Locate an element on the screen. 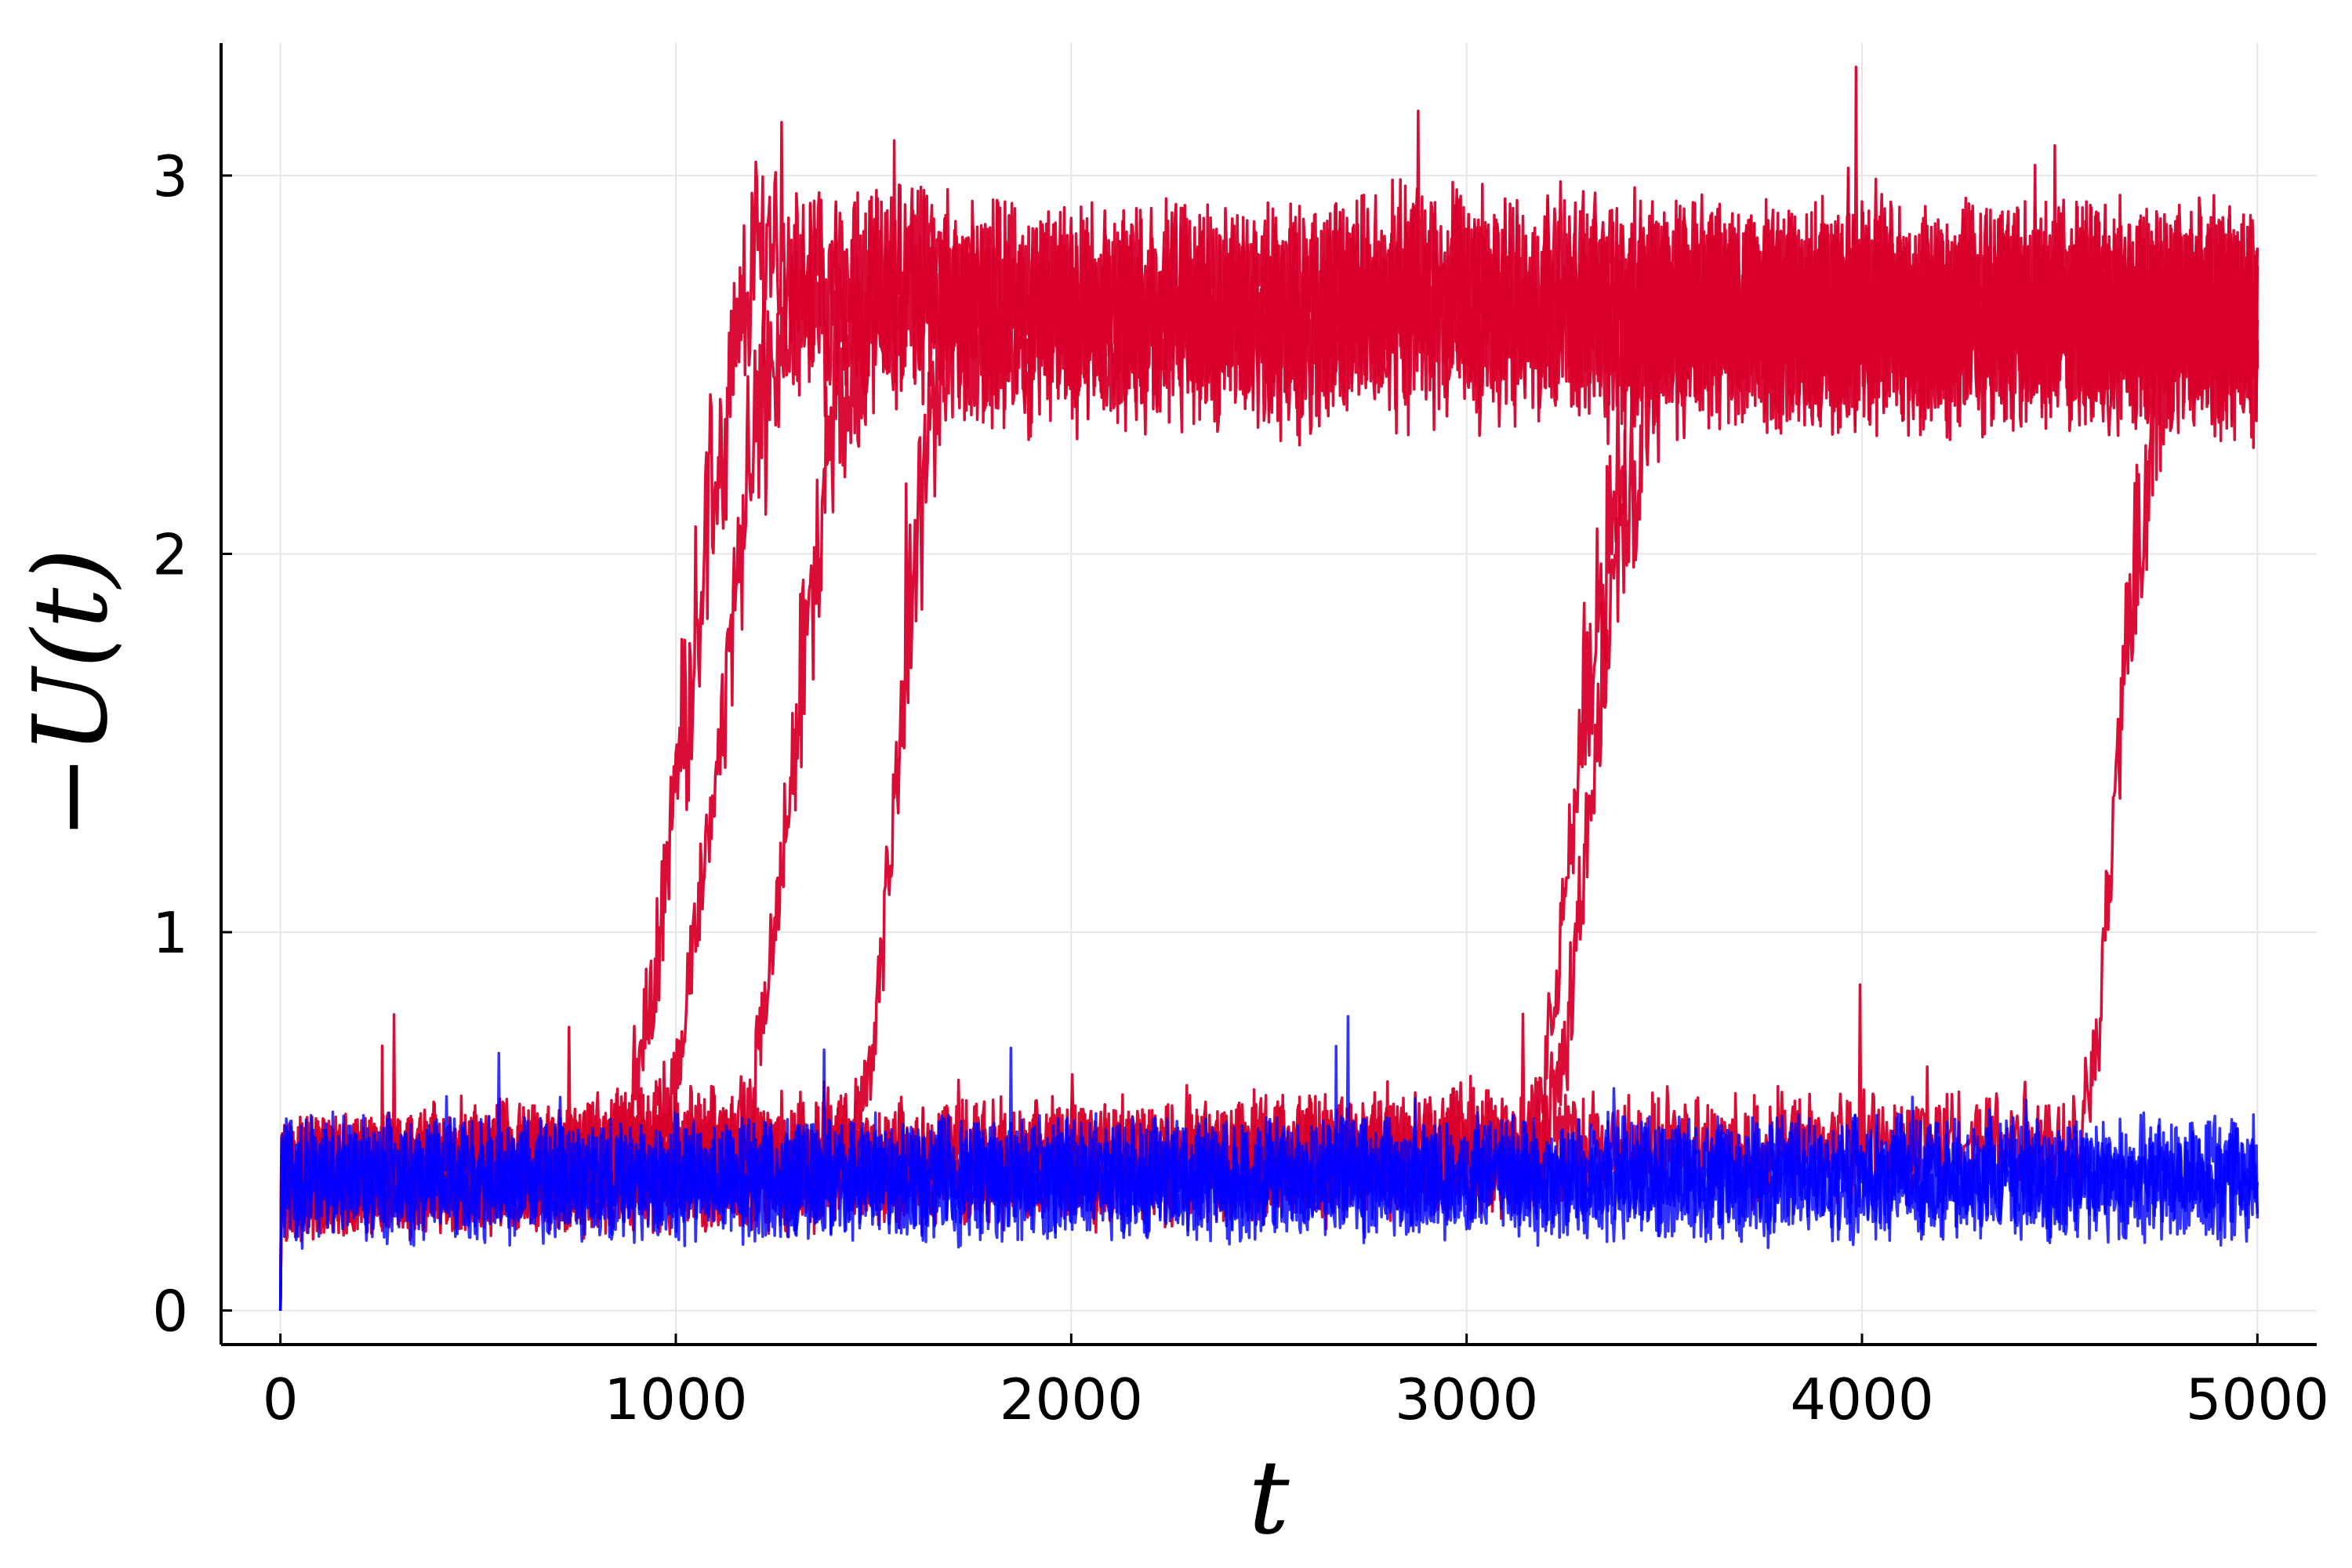 This screenshot has width=2352, height=1568. x-tick-label: 2000 is located at coordinates (1071, 1399).